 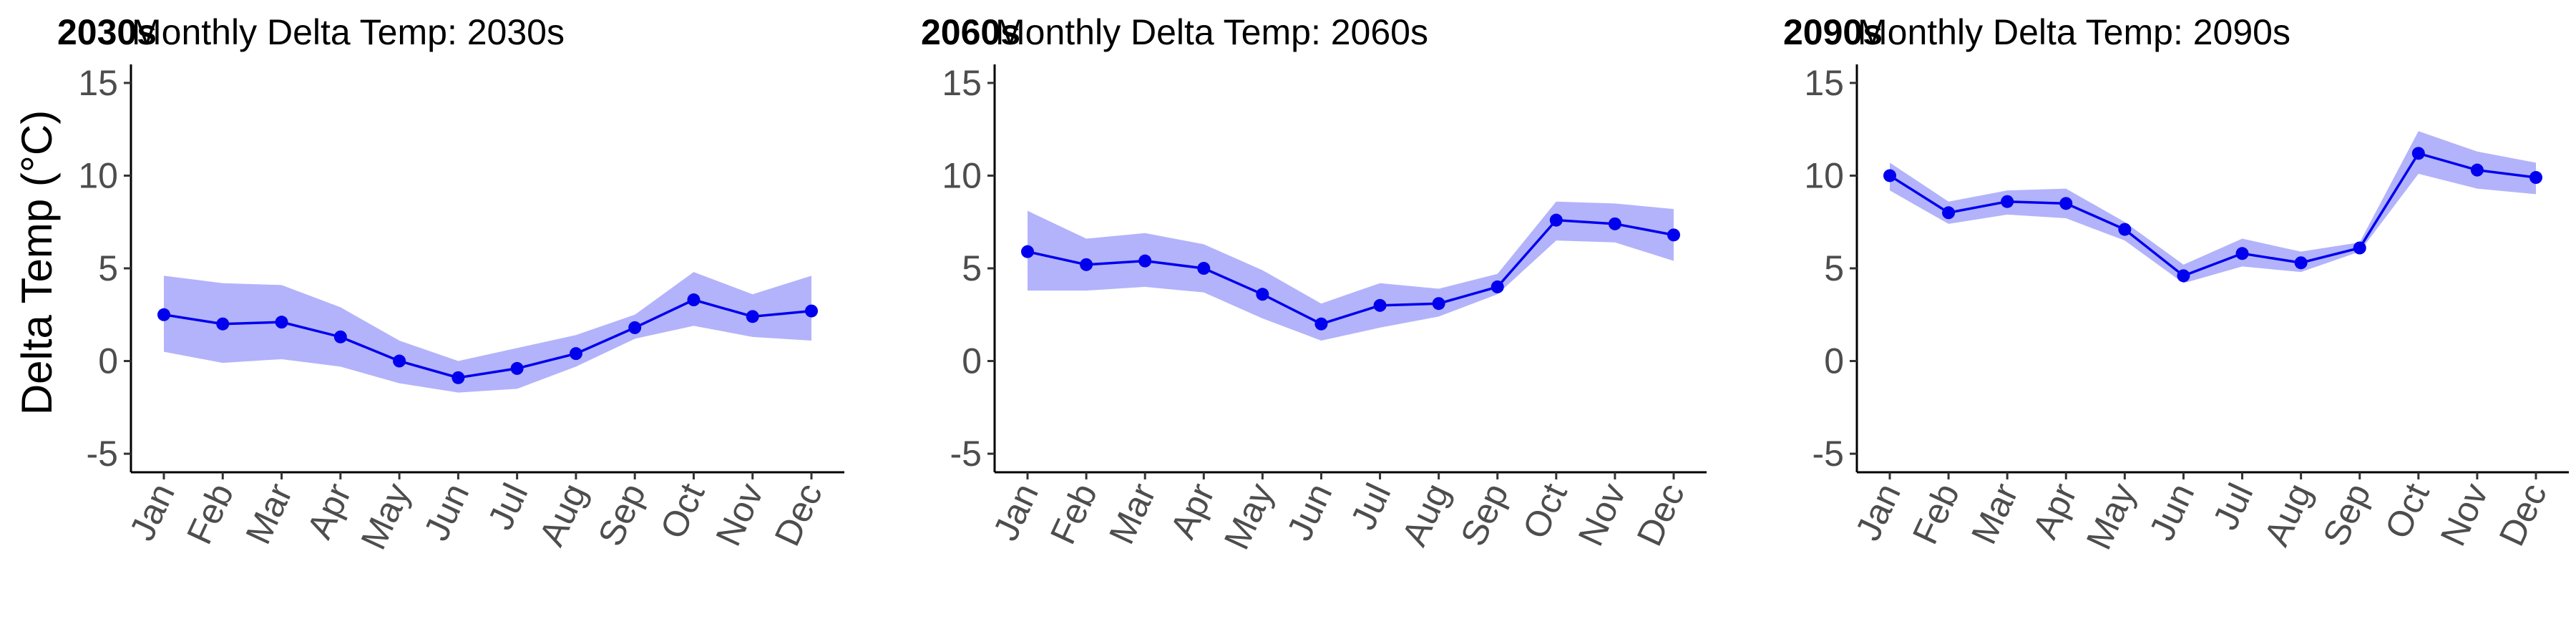 What do you see at coordinates (970, 32) in the screenshot?
I see `panel-tag: 2060s` at bounding box center [970, 32].